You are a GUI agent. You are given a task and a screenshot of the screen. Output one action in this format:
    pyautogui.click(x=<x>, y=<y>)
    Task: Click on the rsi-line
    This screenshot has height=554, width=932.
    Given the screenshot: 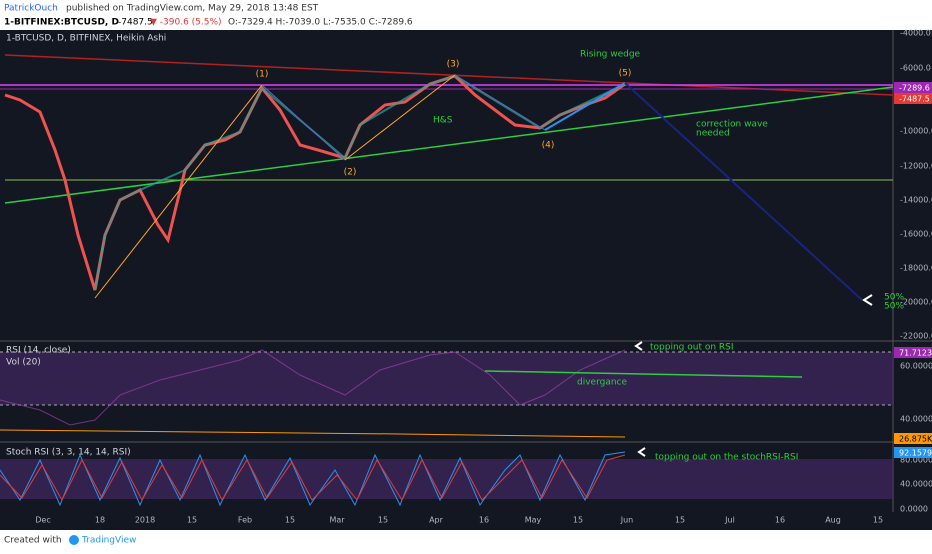 What is the action you would take?
    pyautogui.click(x=313, y=387)
    